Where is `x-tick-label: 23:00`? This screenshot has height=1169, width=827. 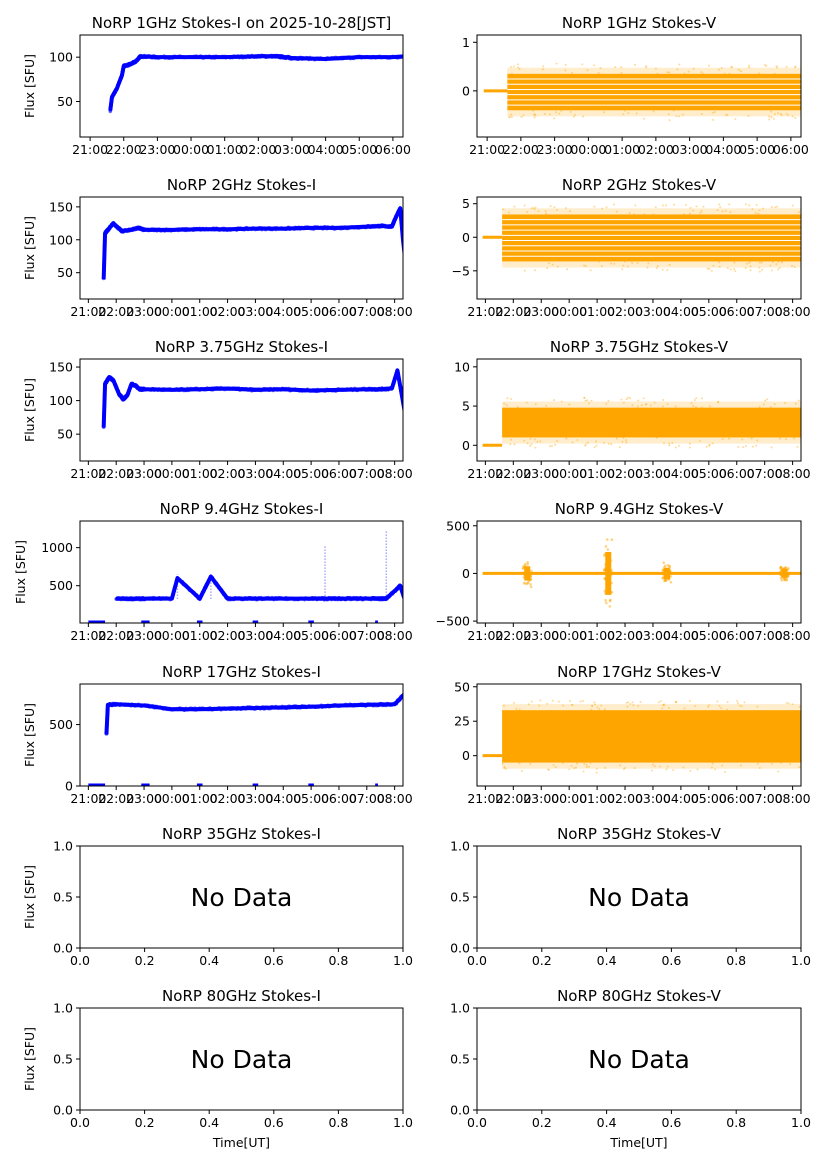
x-tick-label: 23:00 is located at coordinates (541, 311).